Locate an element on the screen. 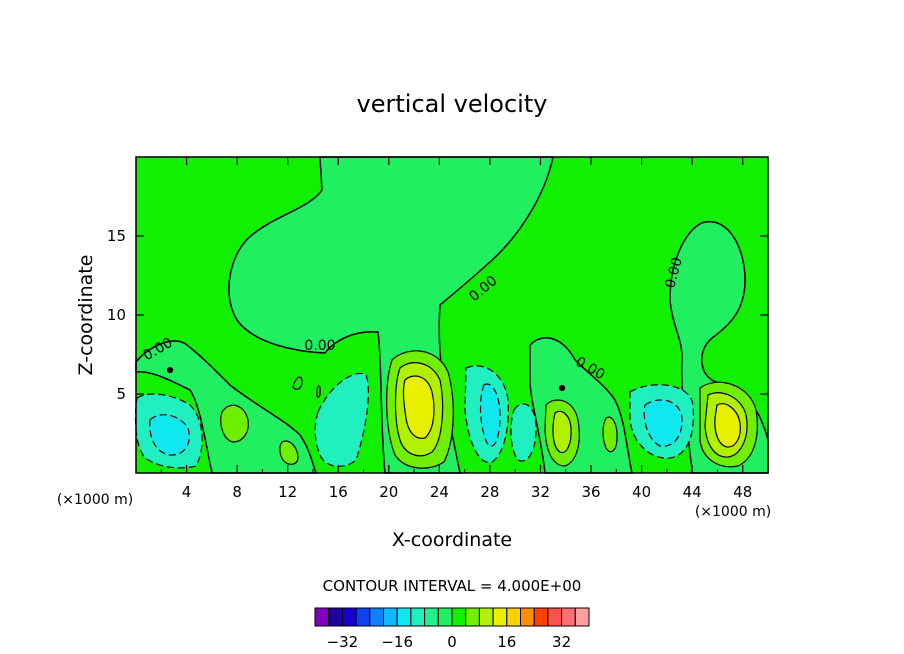  x-unit-right: (×1000 m) is located at coordinates (733, 512).